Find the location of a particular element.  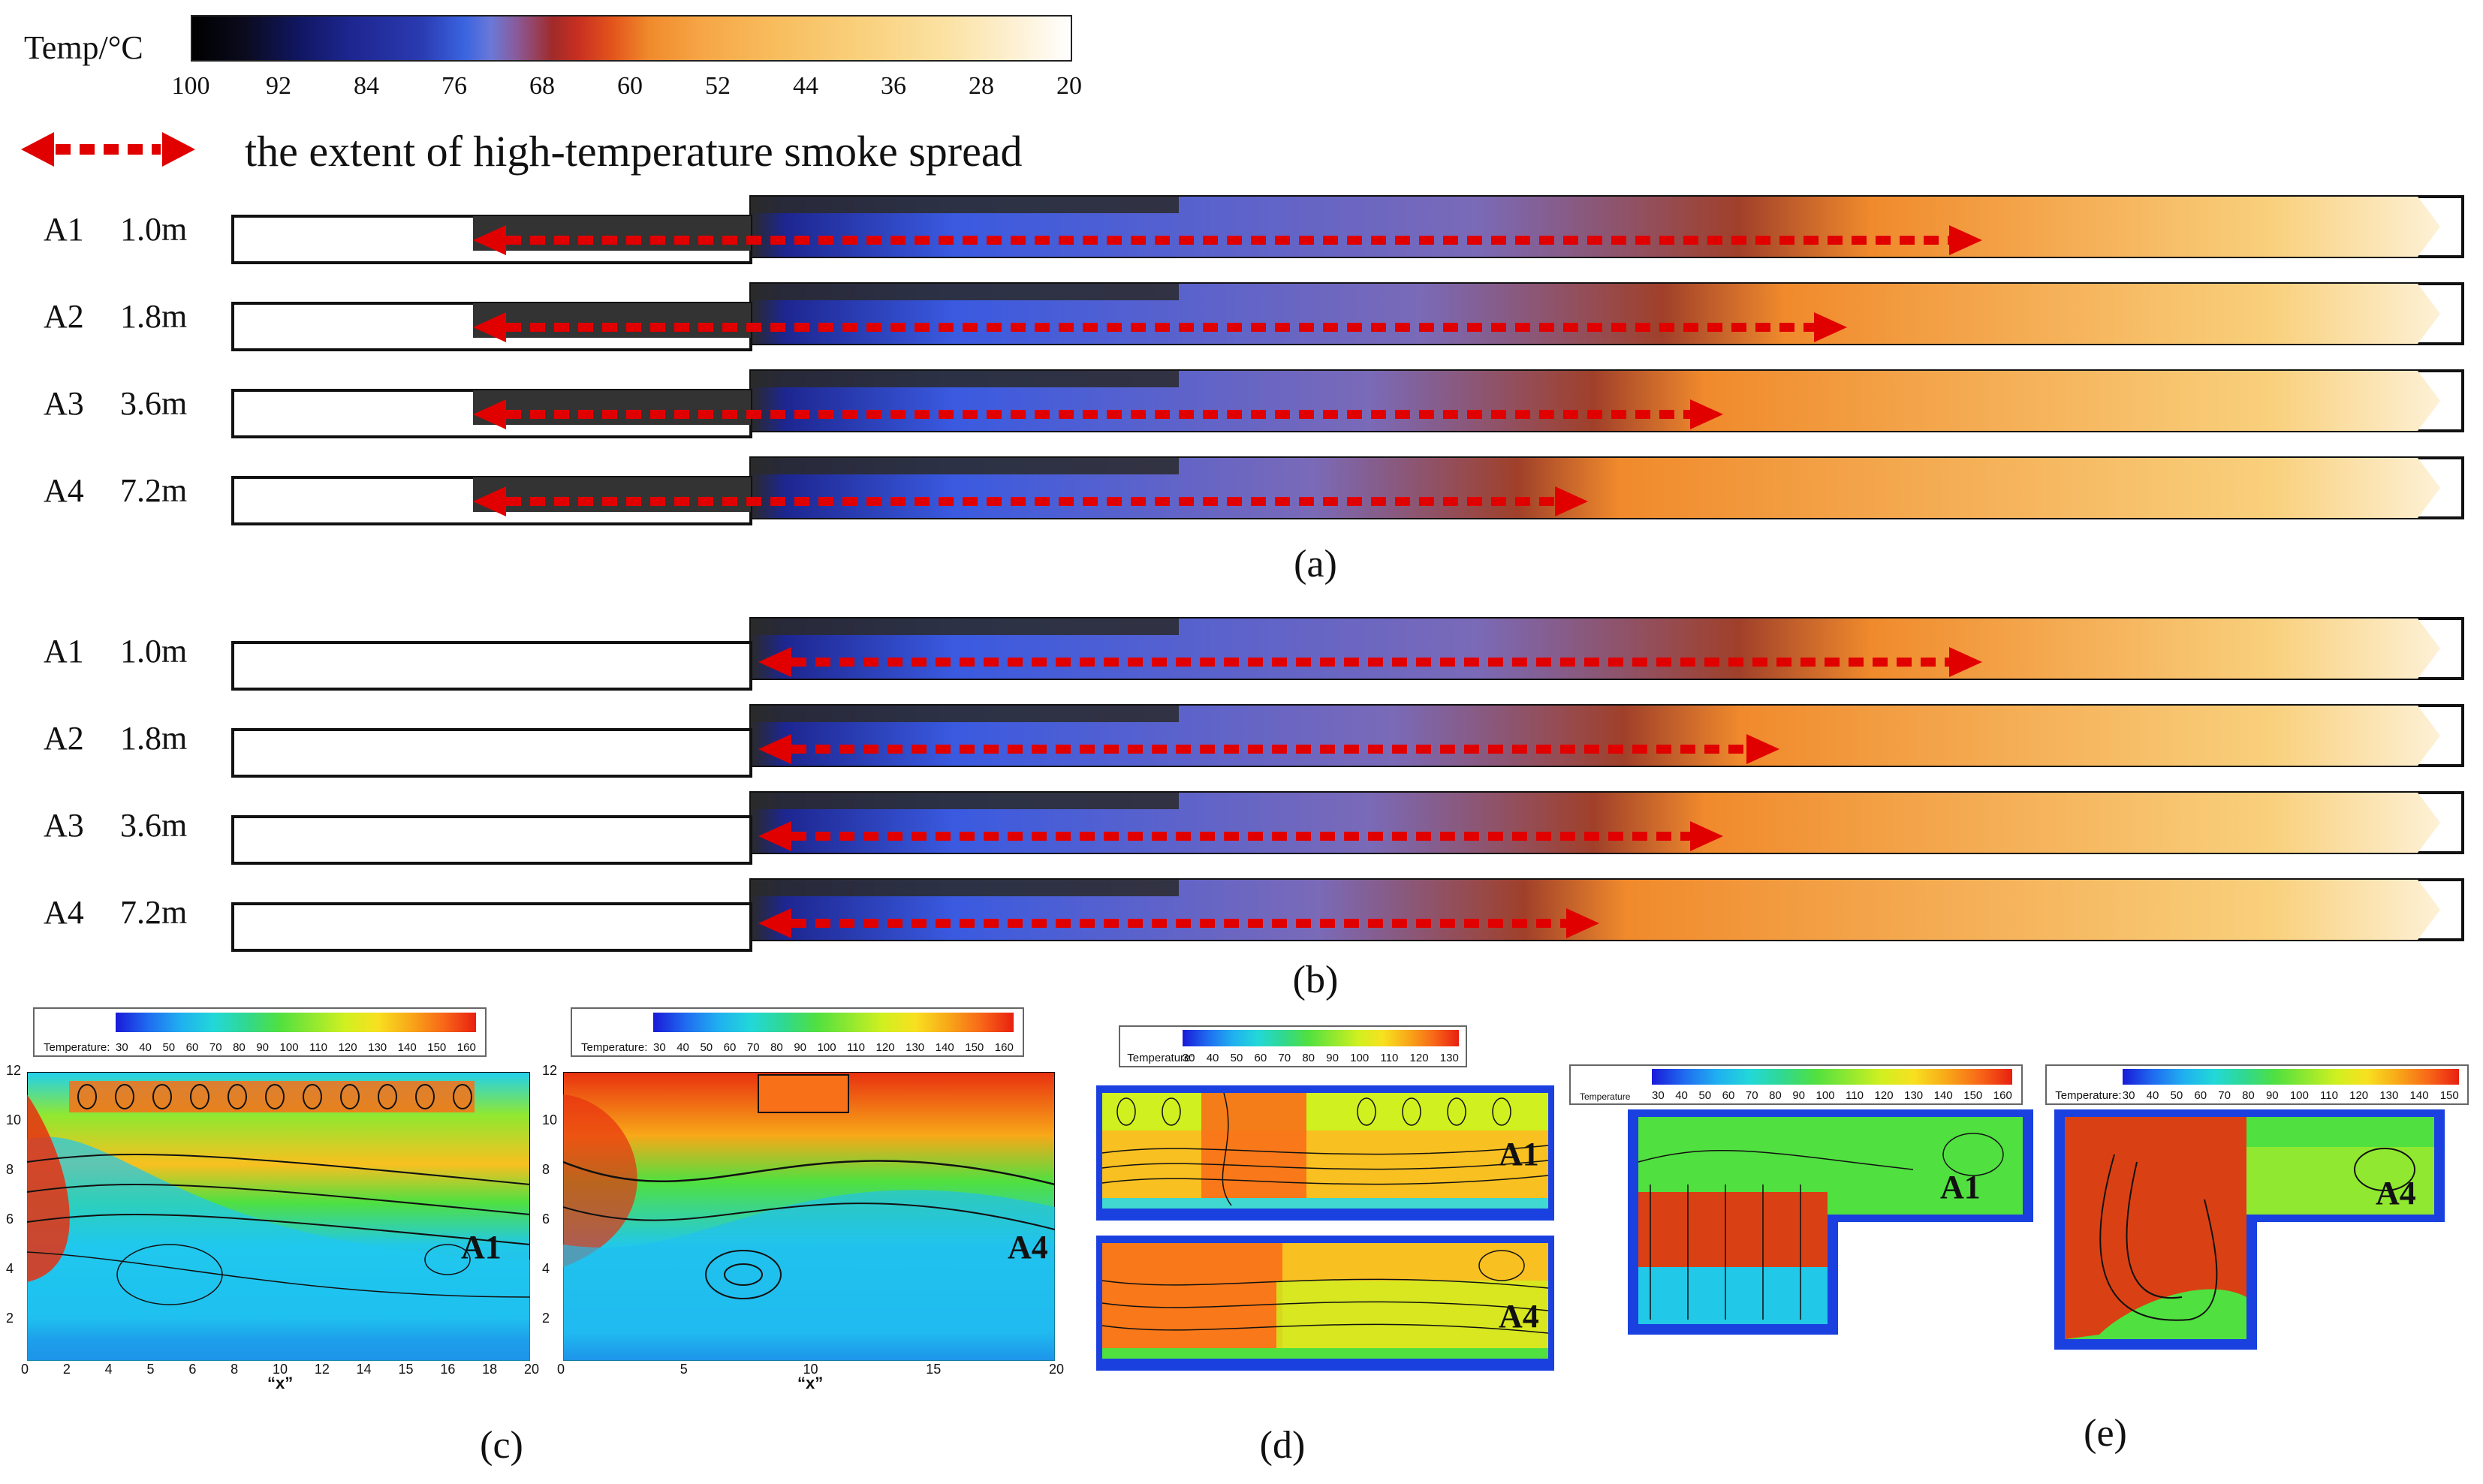

panel-e-a1-plot is located at coordinates (1830, 1222).